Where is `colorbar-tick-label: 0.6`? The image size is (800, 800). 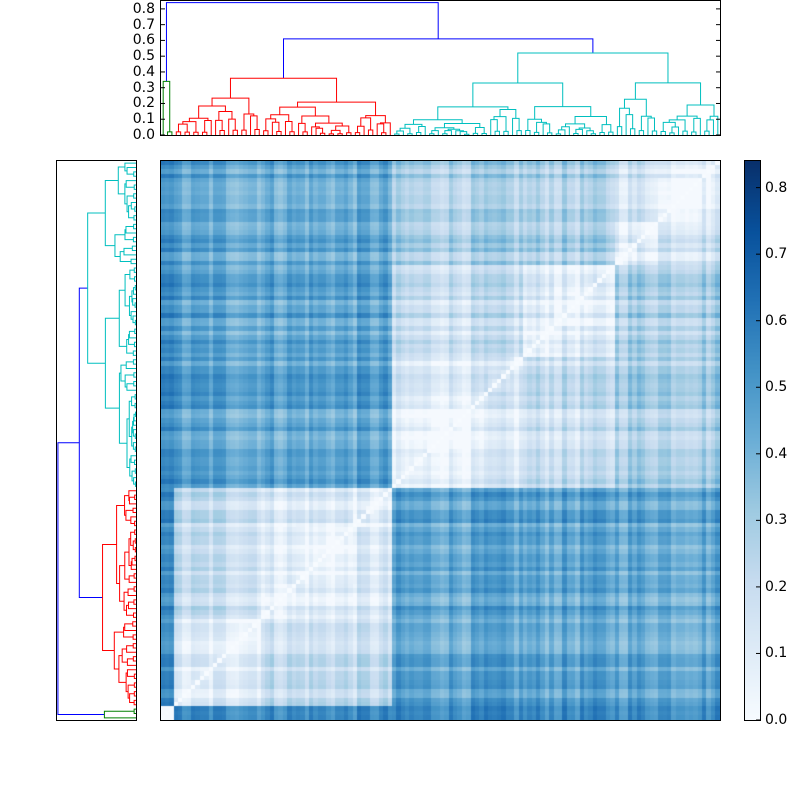
colorbar-tick-label: 0.6 is located at coordinates (776, 320).